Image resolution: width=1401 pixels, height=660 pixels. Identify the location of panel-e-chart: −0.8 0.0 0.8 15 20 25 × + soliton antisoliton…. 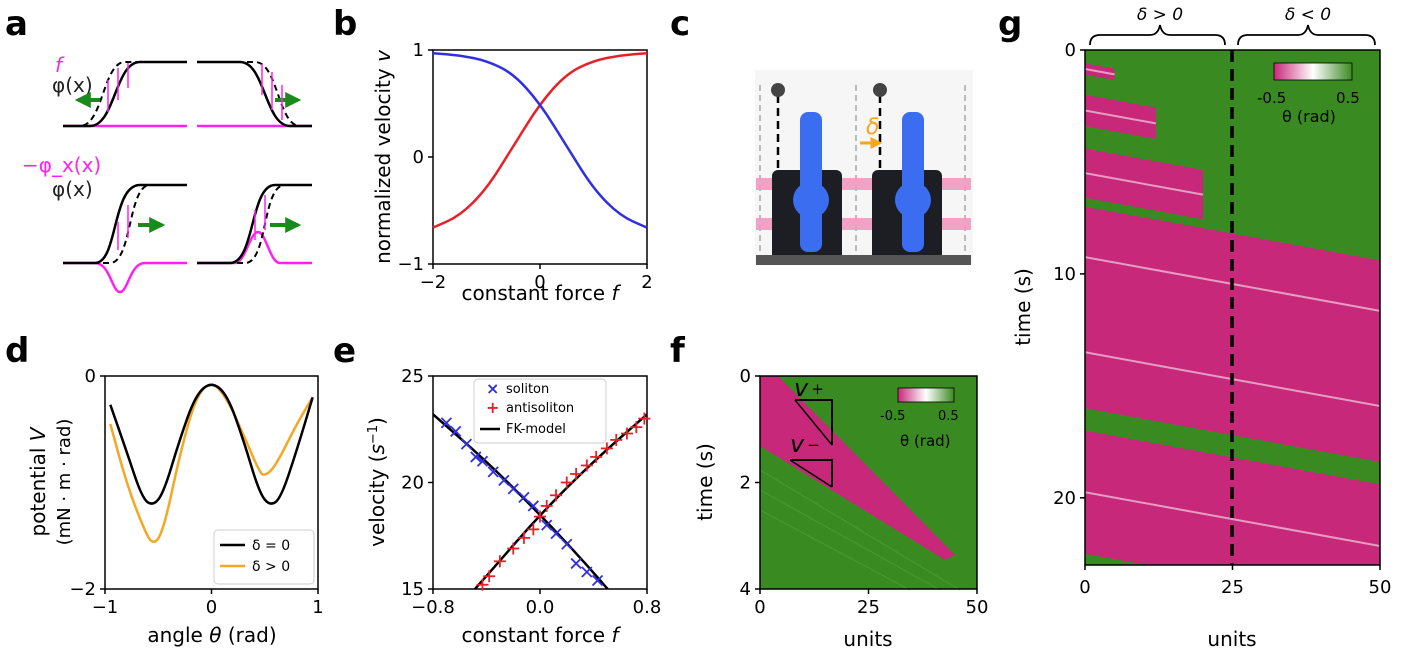
(513, 506).